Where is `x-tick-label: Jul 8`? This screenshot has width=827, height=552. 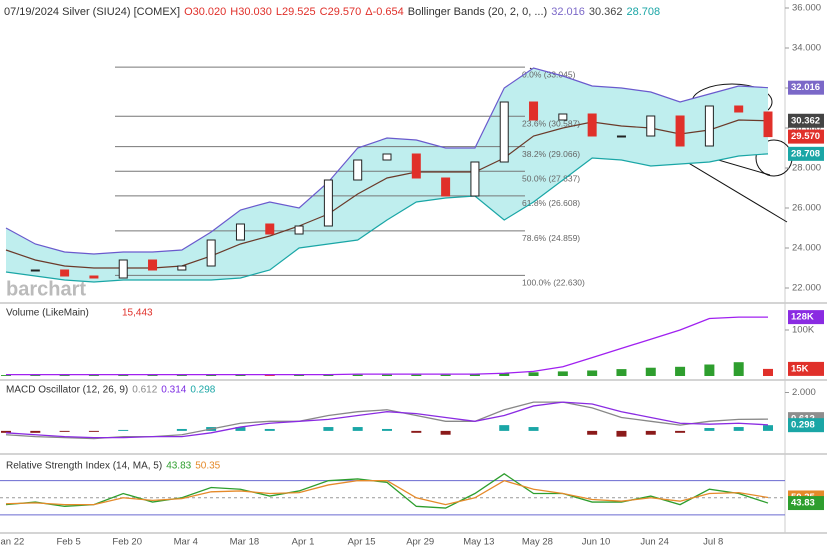 x-tick-label: Jul 8 is located at coordinates (713, 542).